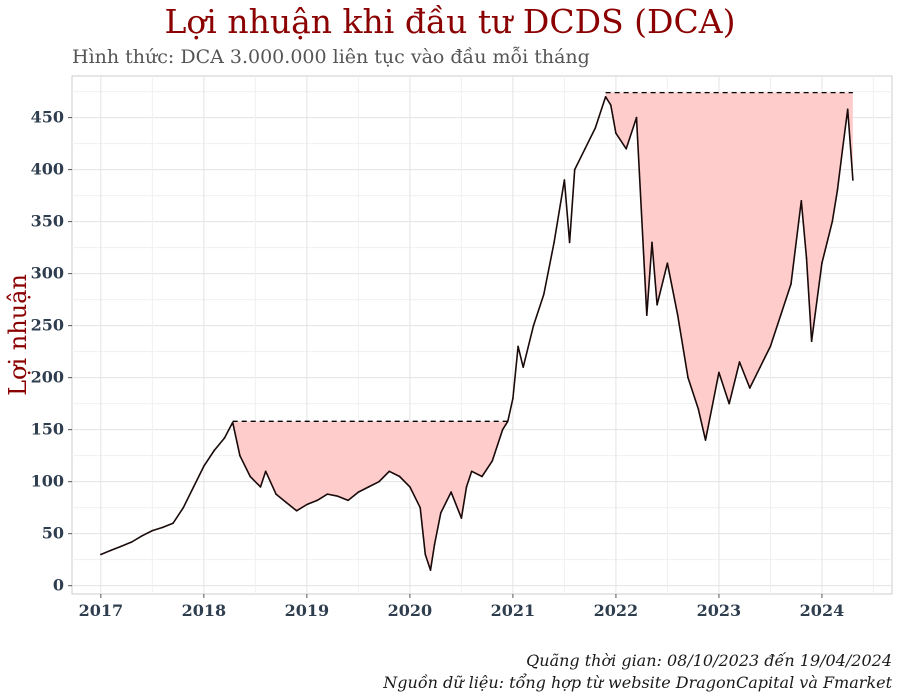 Image resolution: width=900 pixels, height=700 pixels. What do you see at coordinates (53, 533) in the screenshot?
I see `y-tick-label: 50` at bounding box center [53, 533].